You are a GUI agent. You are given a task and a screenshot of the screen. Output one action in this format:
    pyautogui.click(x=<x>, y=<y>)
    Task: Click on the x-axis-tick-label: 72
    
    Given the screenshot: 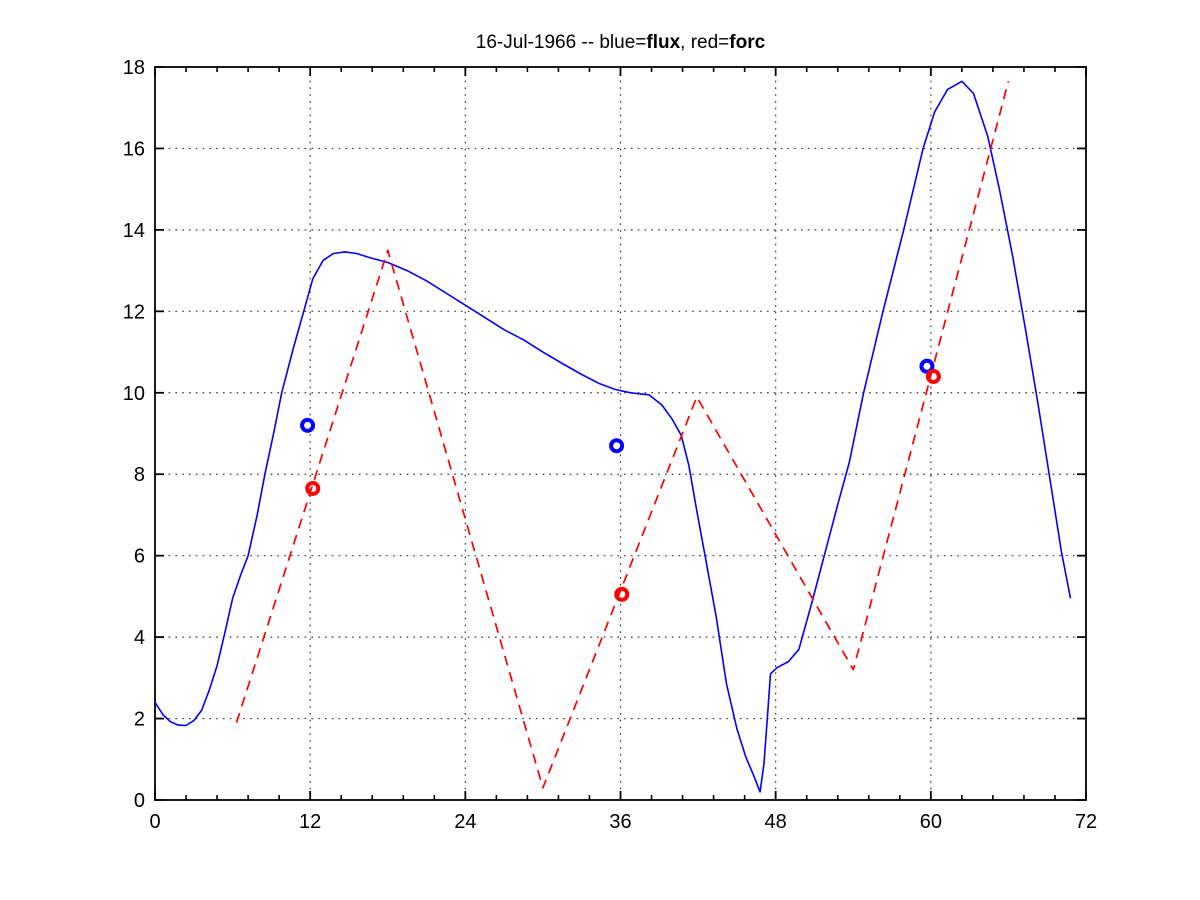 What is the action you would take?
    pyautogui.click(x=1086, y=822)
    